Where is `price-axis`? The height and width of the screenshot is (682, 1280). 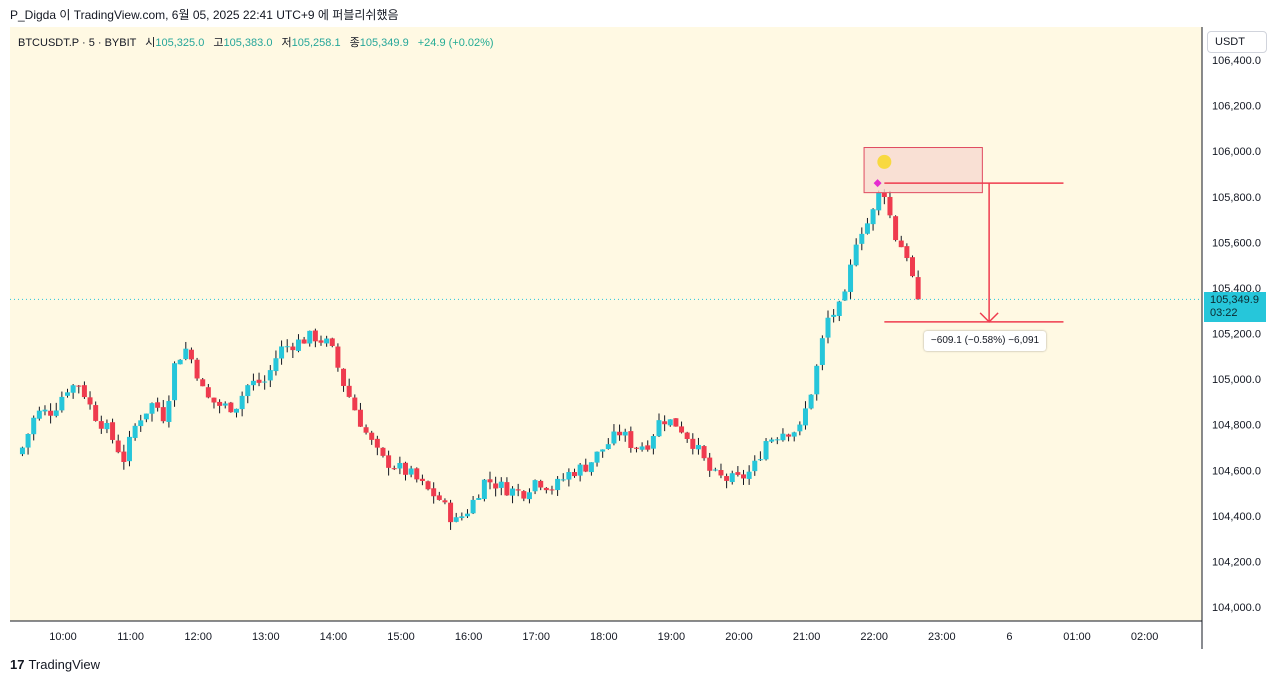 price-axis is located at coordinates (1236, 324).